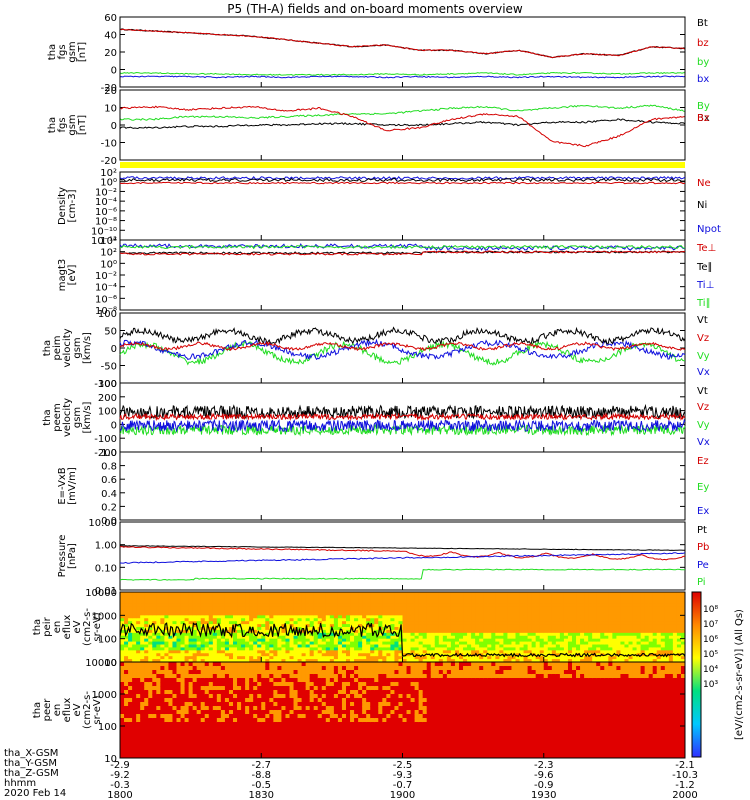  I want to click on series-line, so click(402, 574).